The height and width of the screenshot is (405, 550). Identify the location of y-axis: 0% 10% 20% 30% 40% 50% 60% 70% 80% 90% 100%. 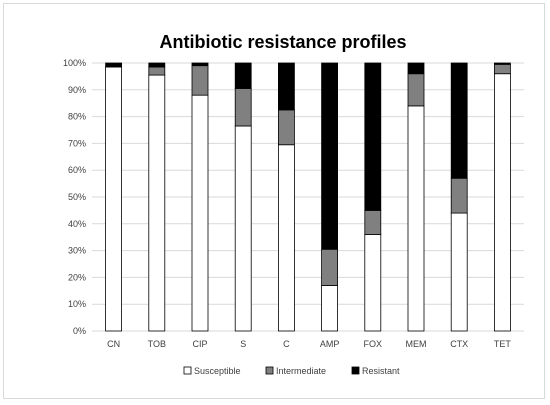
(74, 197).